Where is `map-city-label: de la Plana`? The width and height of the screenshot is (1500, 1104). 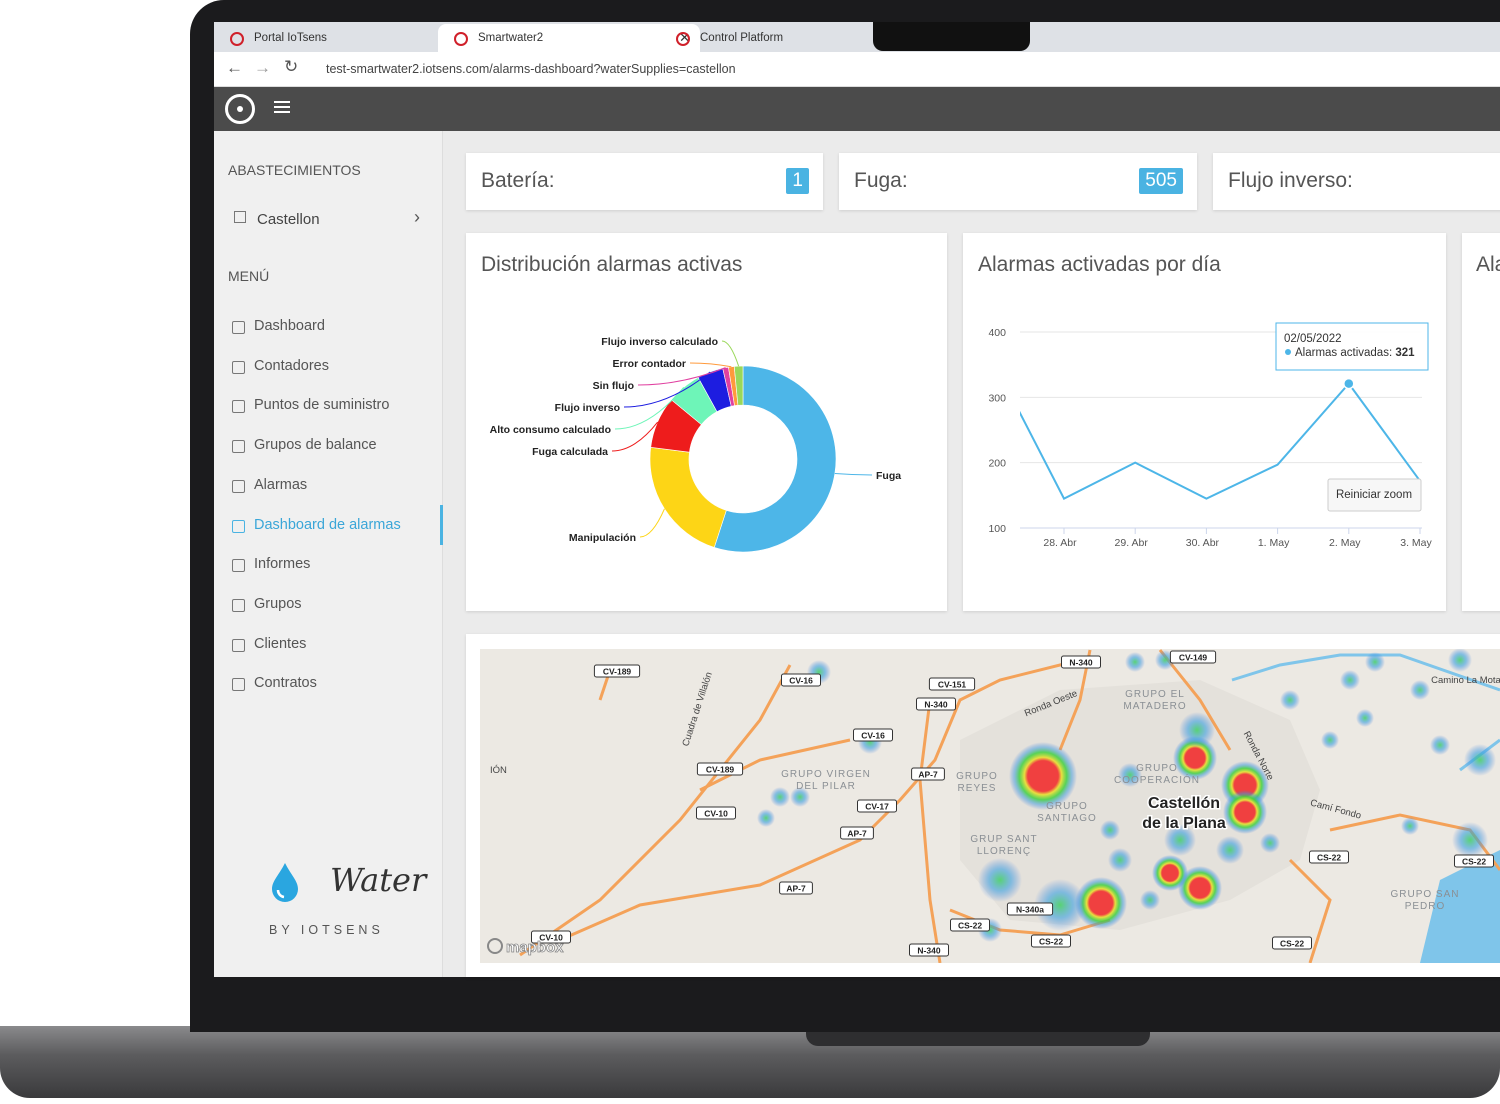 map-city-label: de la Plana is located at coordinates (1184, 823).